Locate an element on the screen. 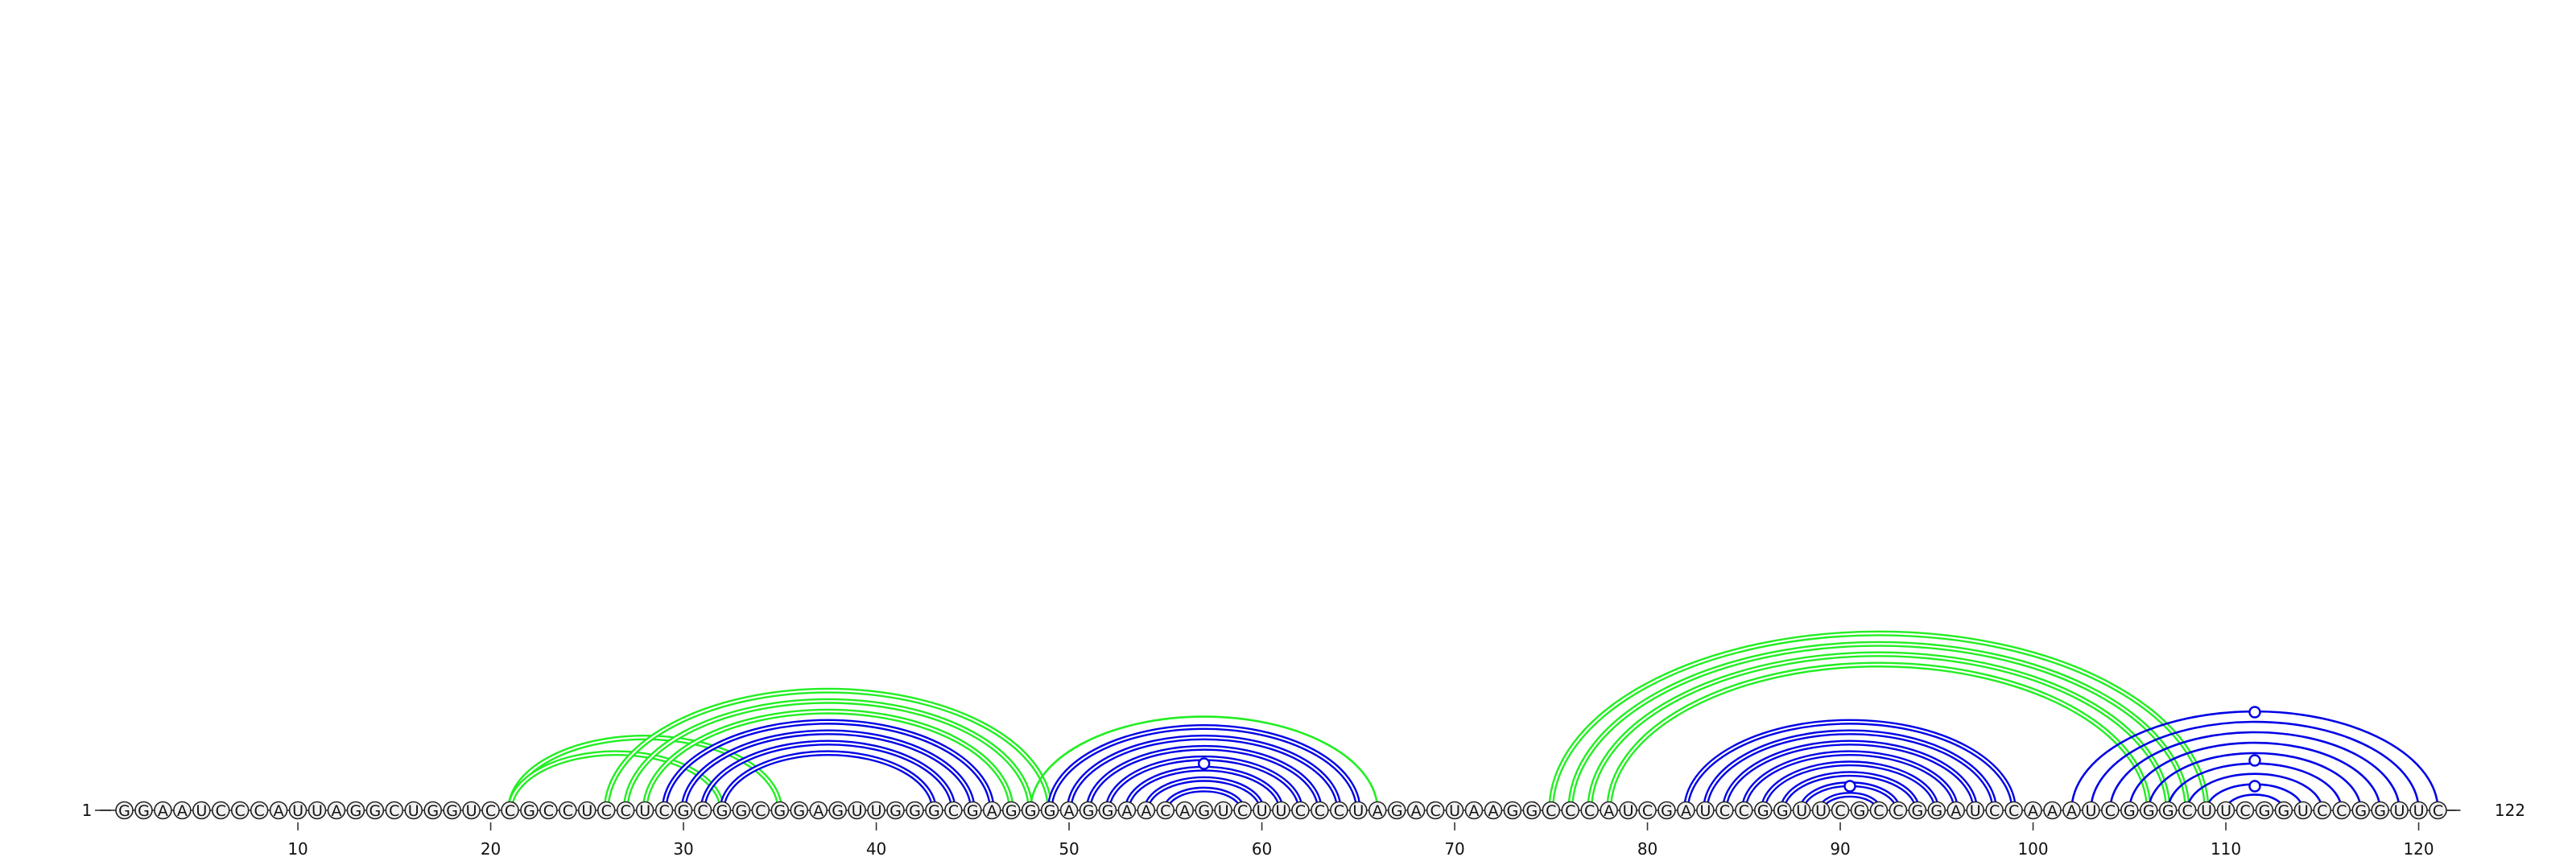 Image resolution: width=2576 pixels, height=861 pixels. nucleotide-70: U is located at coordinates (1454, 810).